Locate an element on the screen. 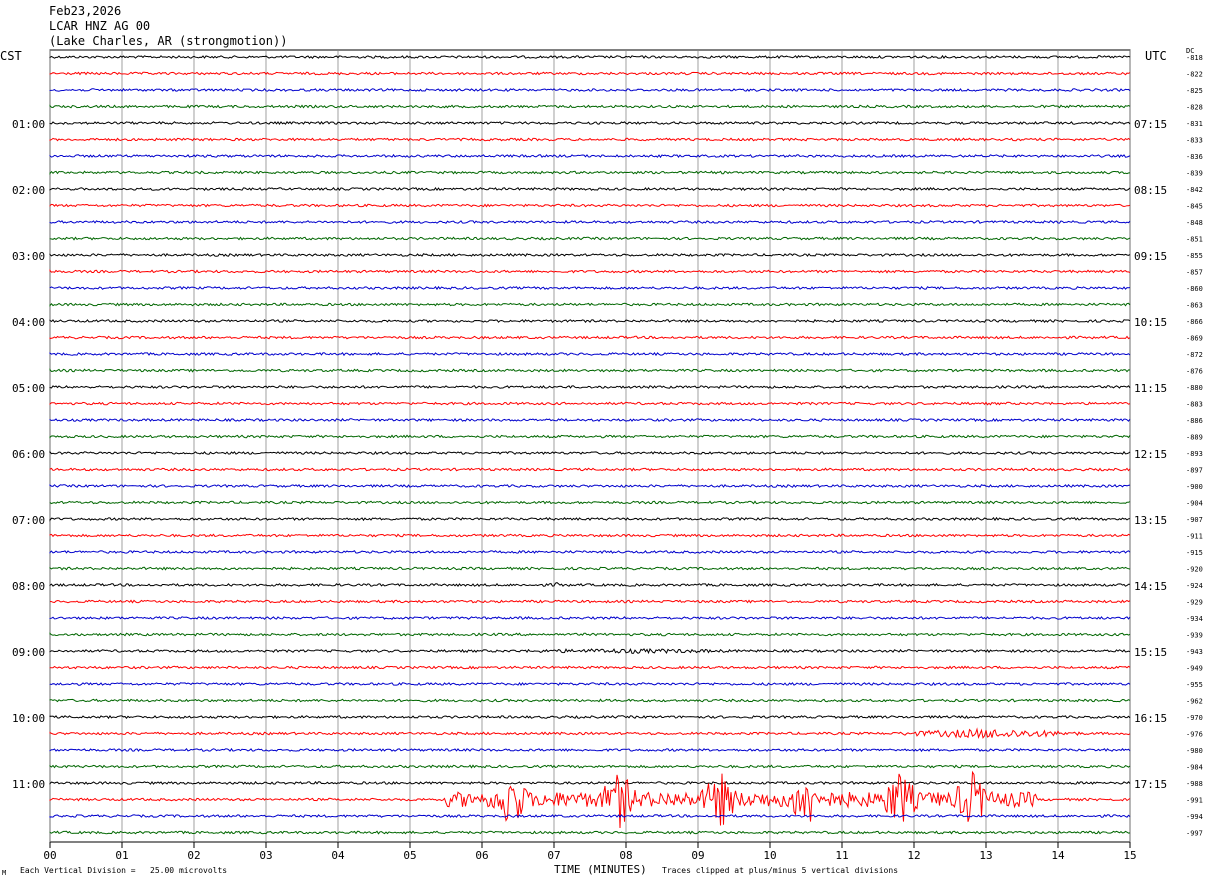 This screenshot has height=886, width=1210. header-station: LCAR HNZ AG 00 is located at coordinates (100, 26).